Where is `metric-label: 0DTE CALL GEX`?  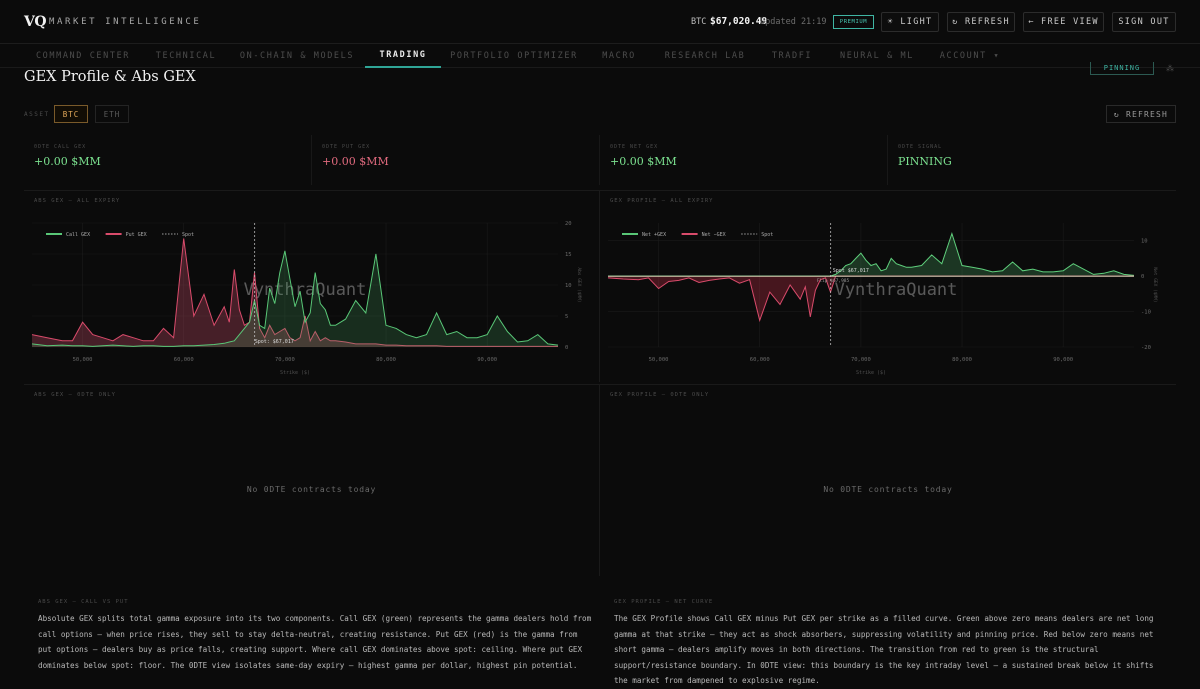 metric-label: 0DTE CALL GEX is located at coordinates (60, 147).